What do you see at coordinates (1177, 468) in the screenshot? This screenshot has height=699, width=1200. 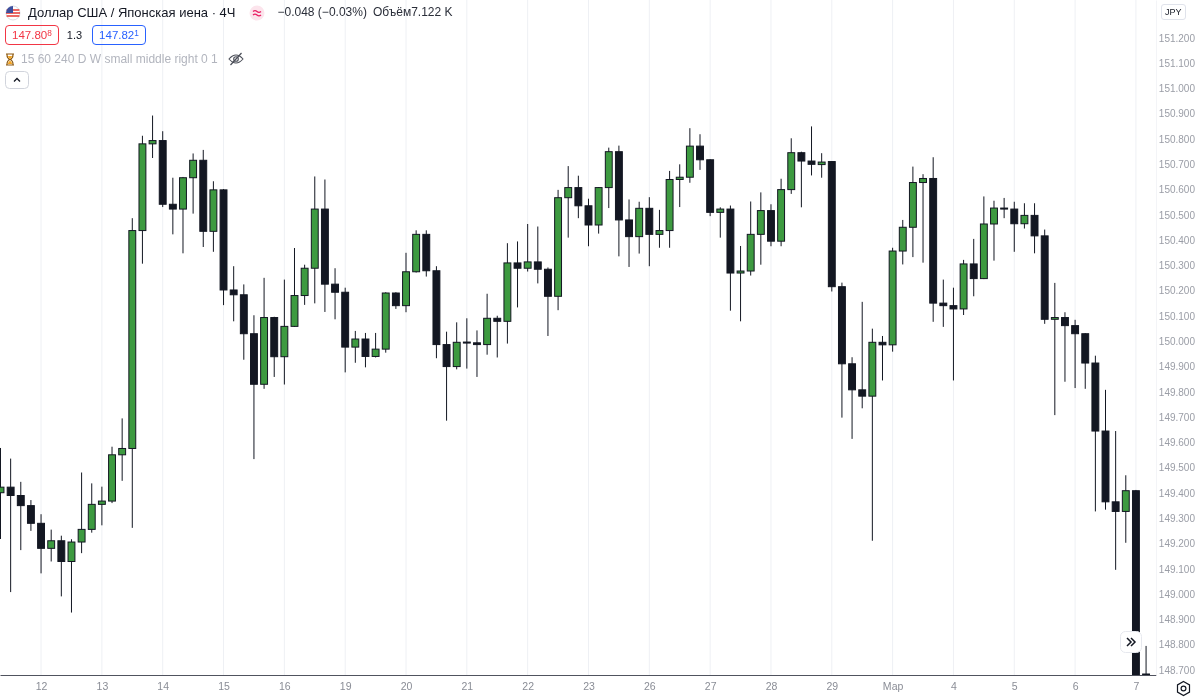 I see `y-tick-label: 149.500` at bounding box center [1177, 468].